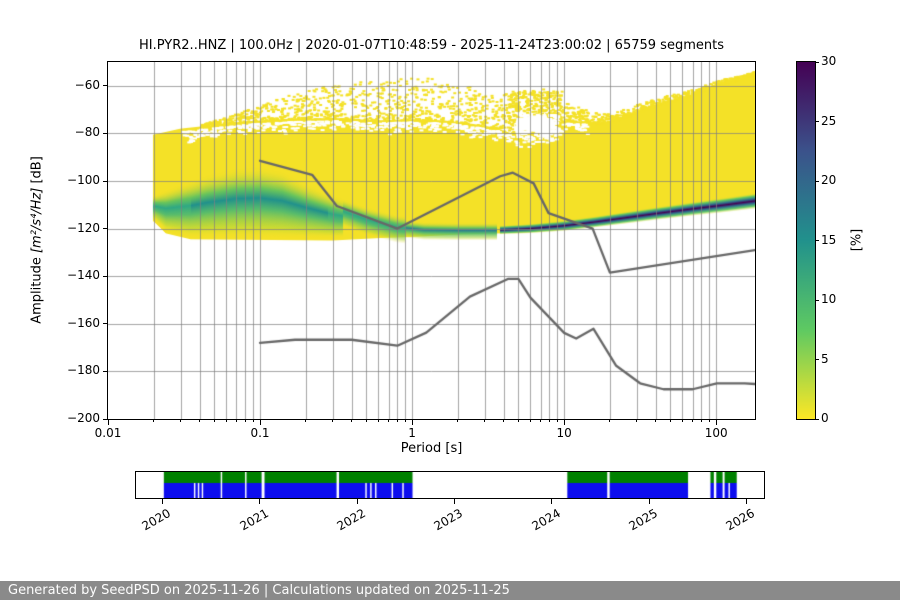 Image resolution: width=900 pixels, height=600 pixels. What do you see at coordinates (431, 448) in the screenshot?
I see `x-axis-label: Period [s]` at bounding box center [431, 448].